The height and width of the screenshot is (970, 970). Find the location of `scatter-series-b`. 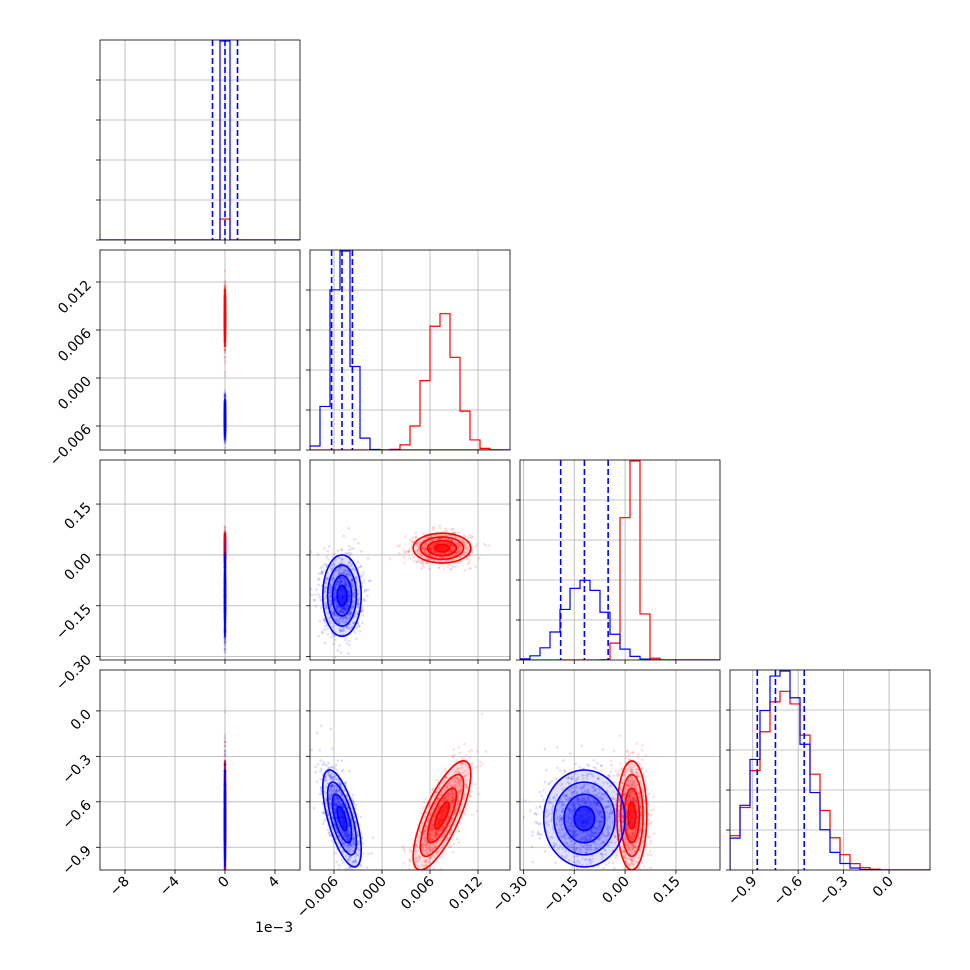

scatter-series-b is located at coordinates (341, 593).